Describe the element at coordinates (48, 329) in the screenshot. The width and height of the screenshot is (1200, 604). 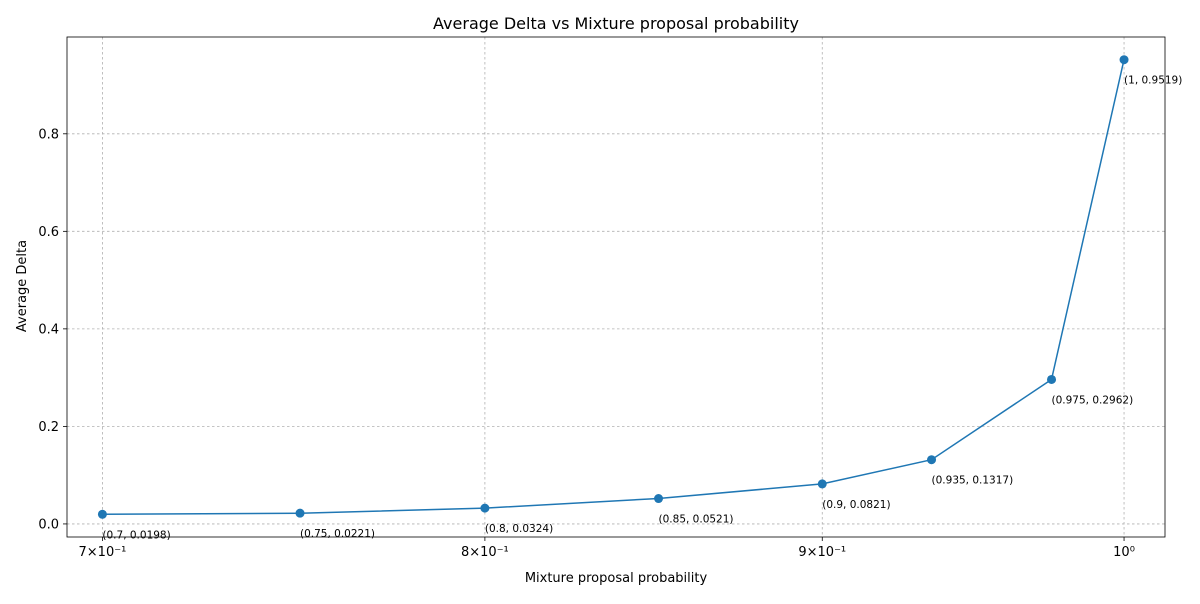
I see `y-tick-label: 0.4` at that location.